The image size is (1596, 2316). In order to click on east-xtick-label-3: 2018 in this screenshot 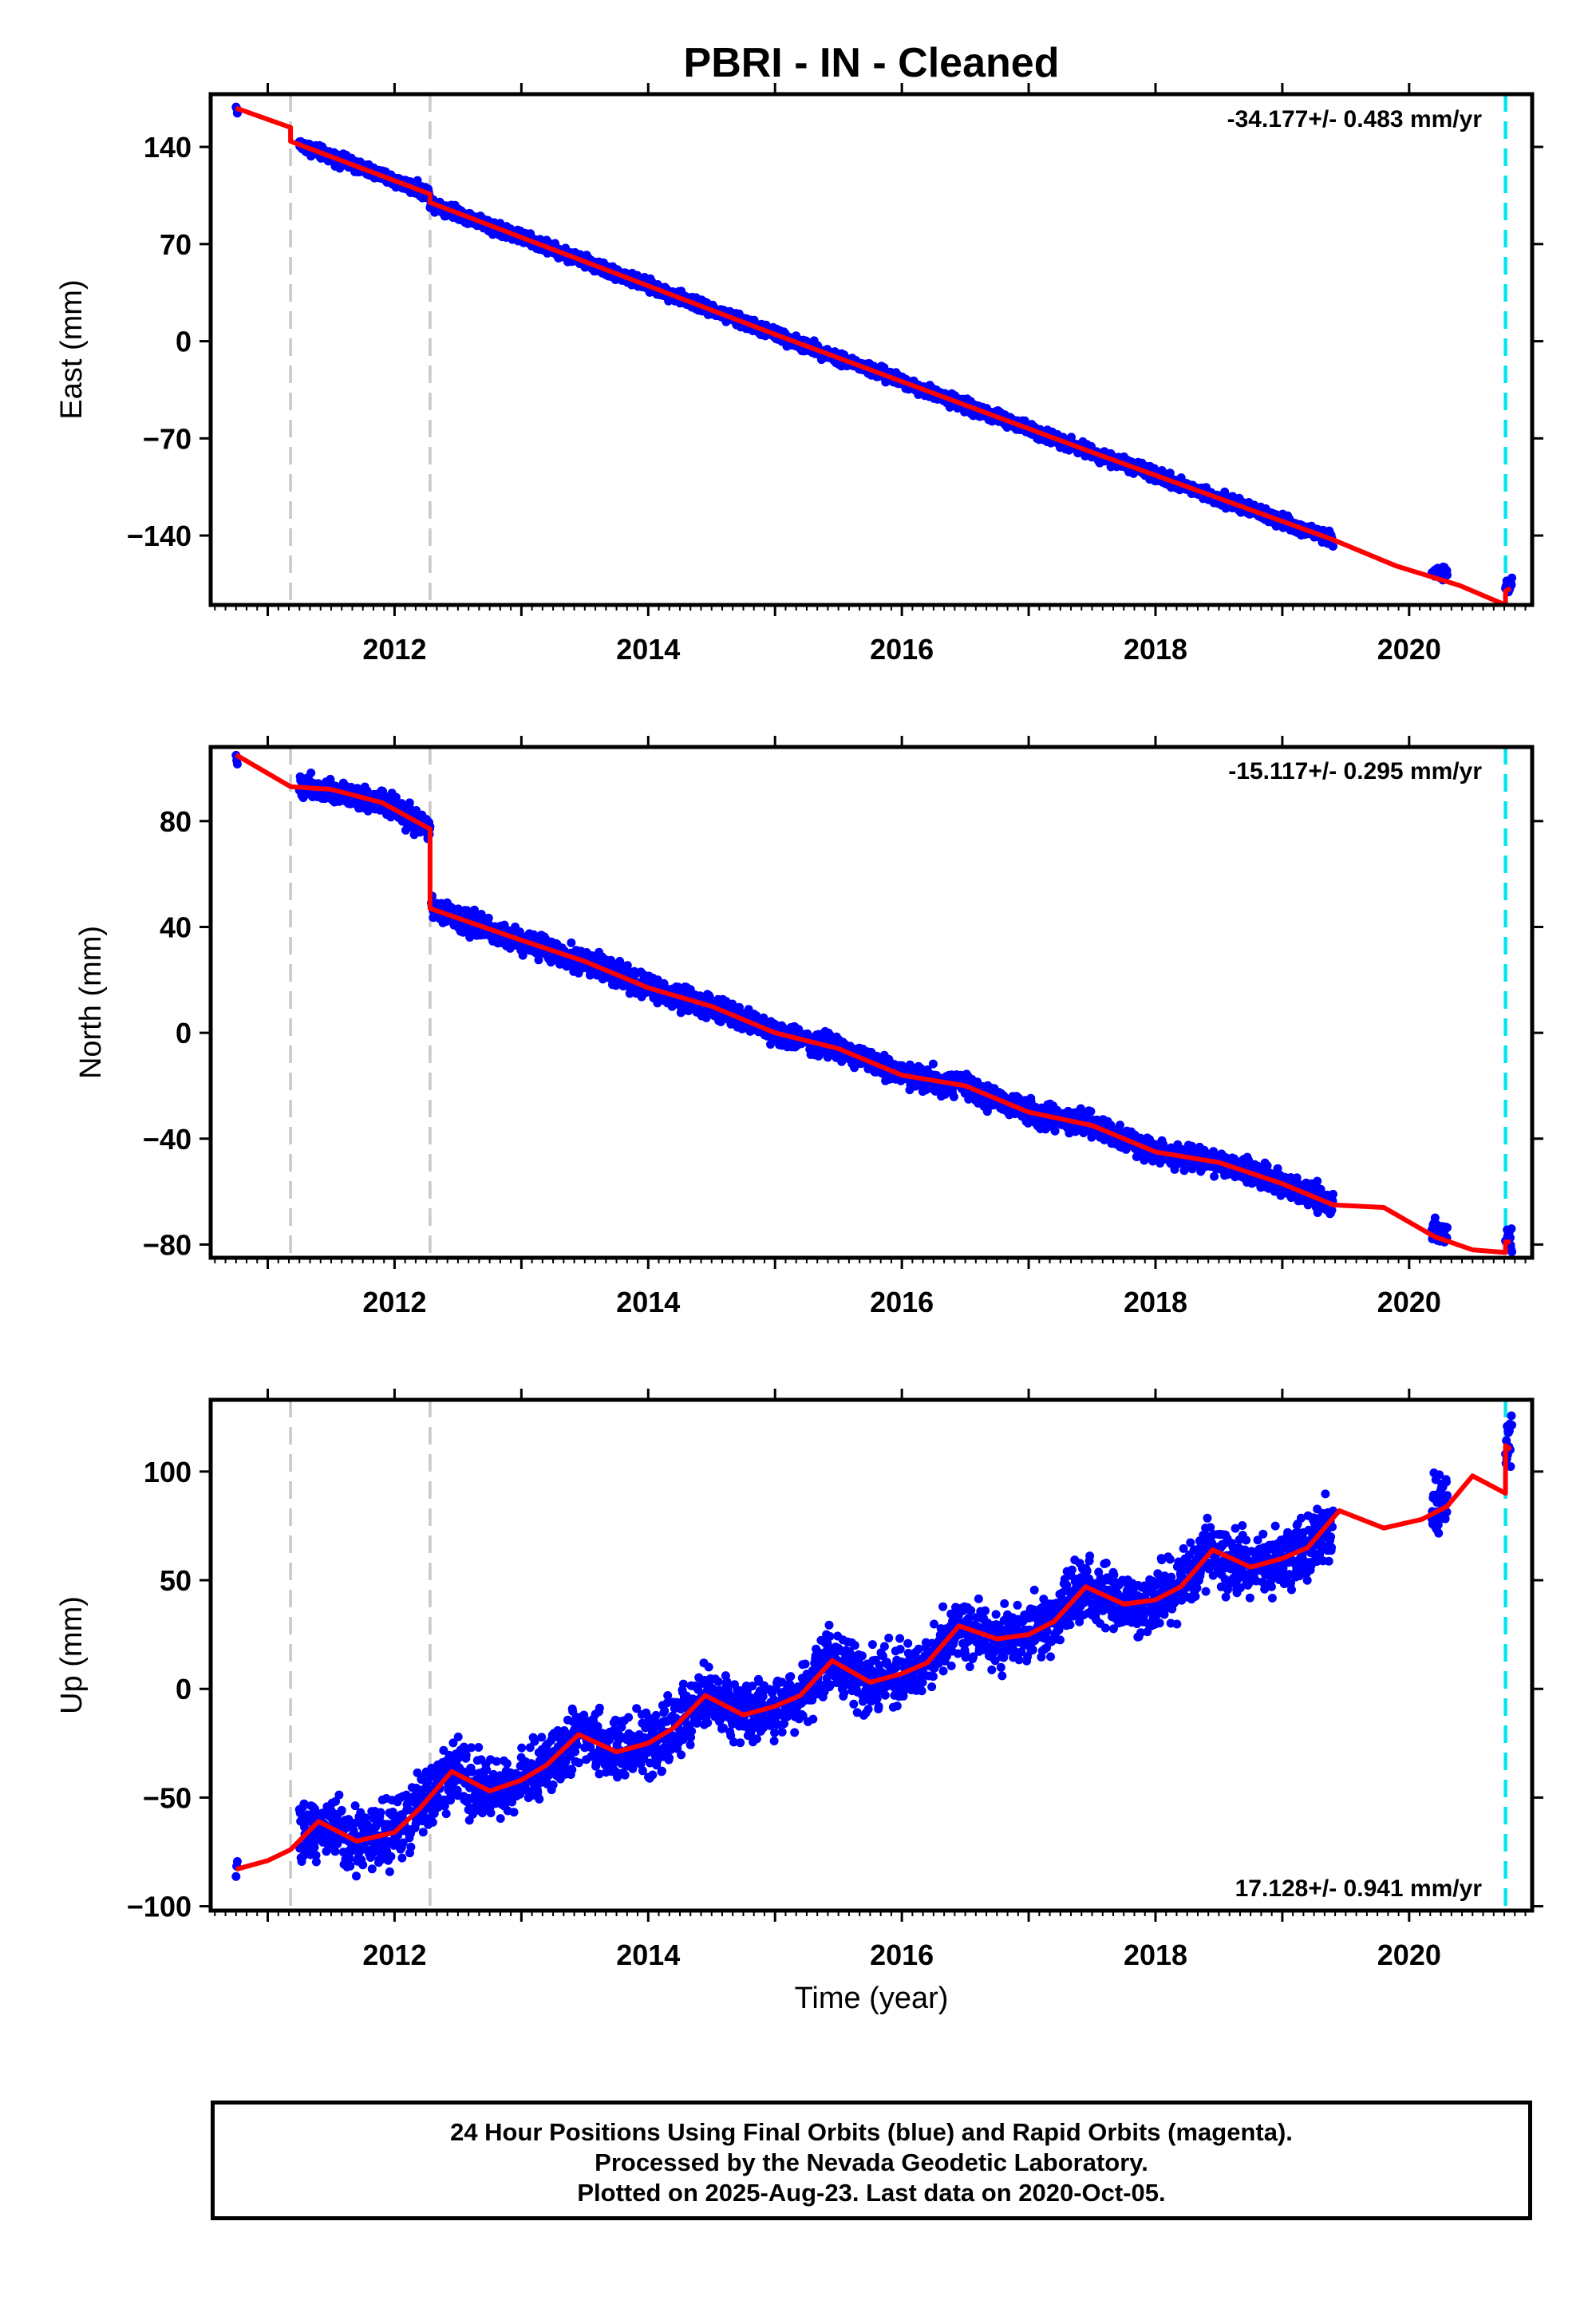, I will do `click(1155, 649)`.